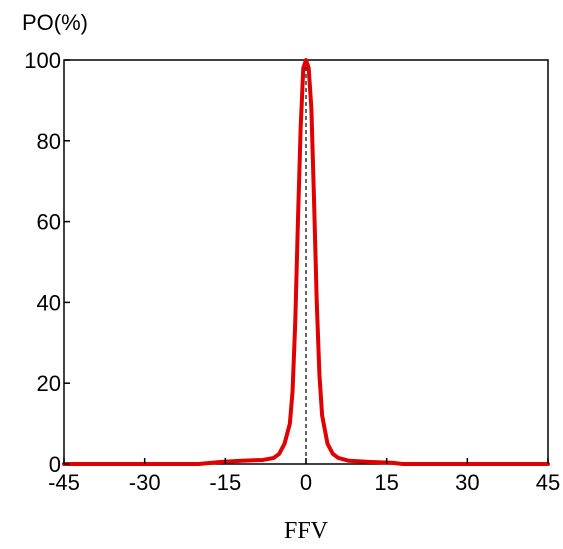 This screenshot has width=563, height=549. I want to click on x-tick-label: 0, so click(306, 482).